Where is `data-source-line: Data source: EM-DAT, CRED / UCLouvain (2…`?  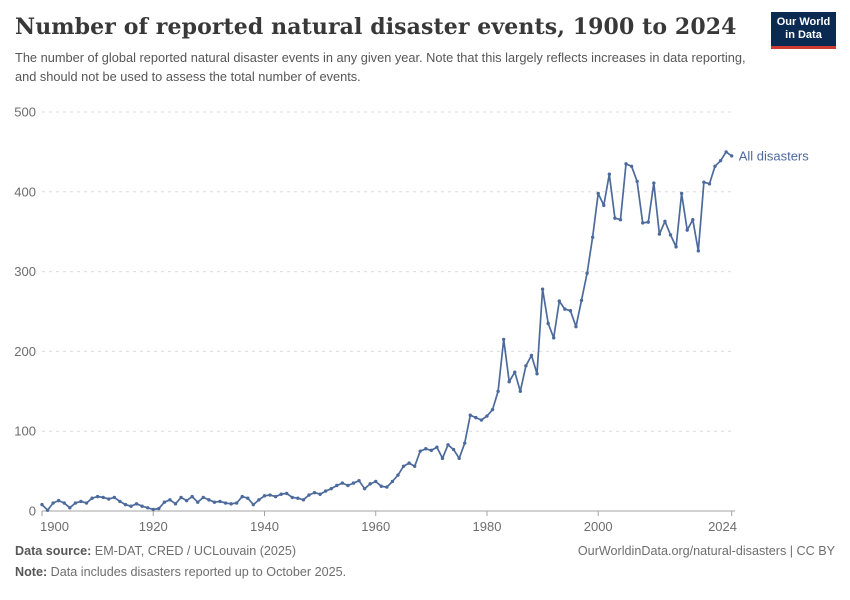 data-source-line: Data source: EM-DAT, CRED / UCLouvain (2… is located at coordinates (425, 551).